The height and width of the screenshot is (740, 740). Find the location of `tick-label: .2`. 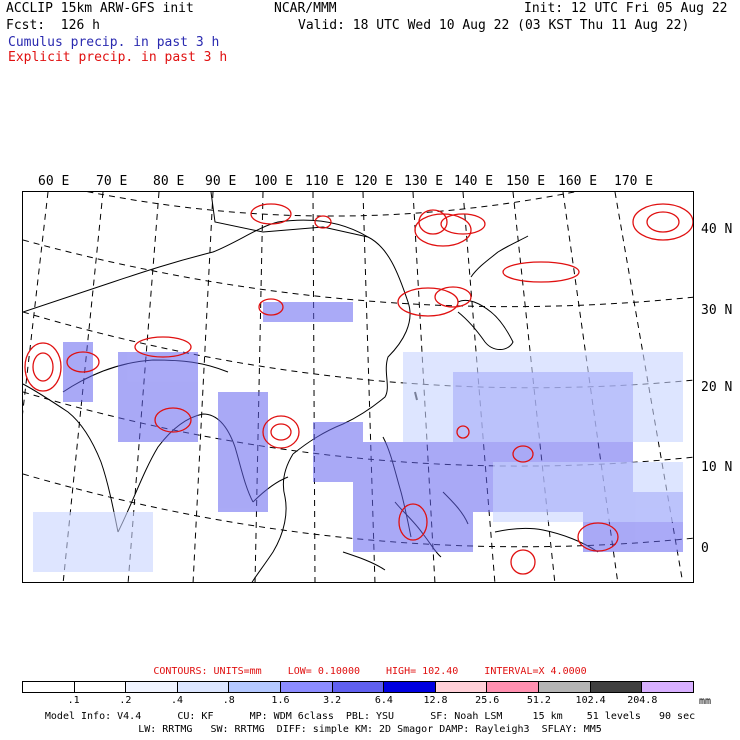

tick-label: .2 is located at coordinates (125, 700).